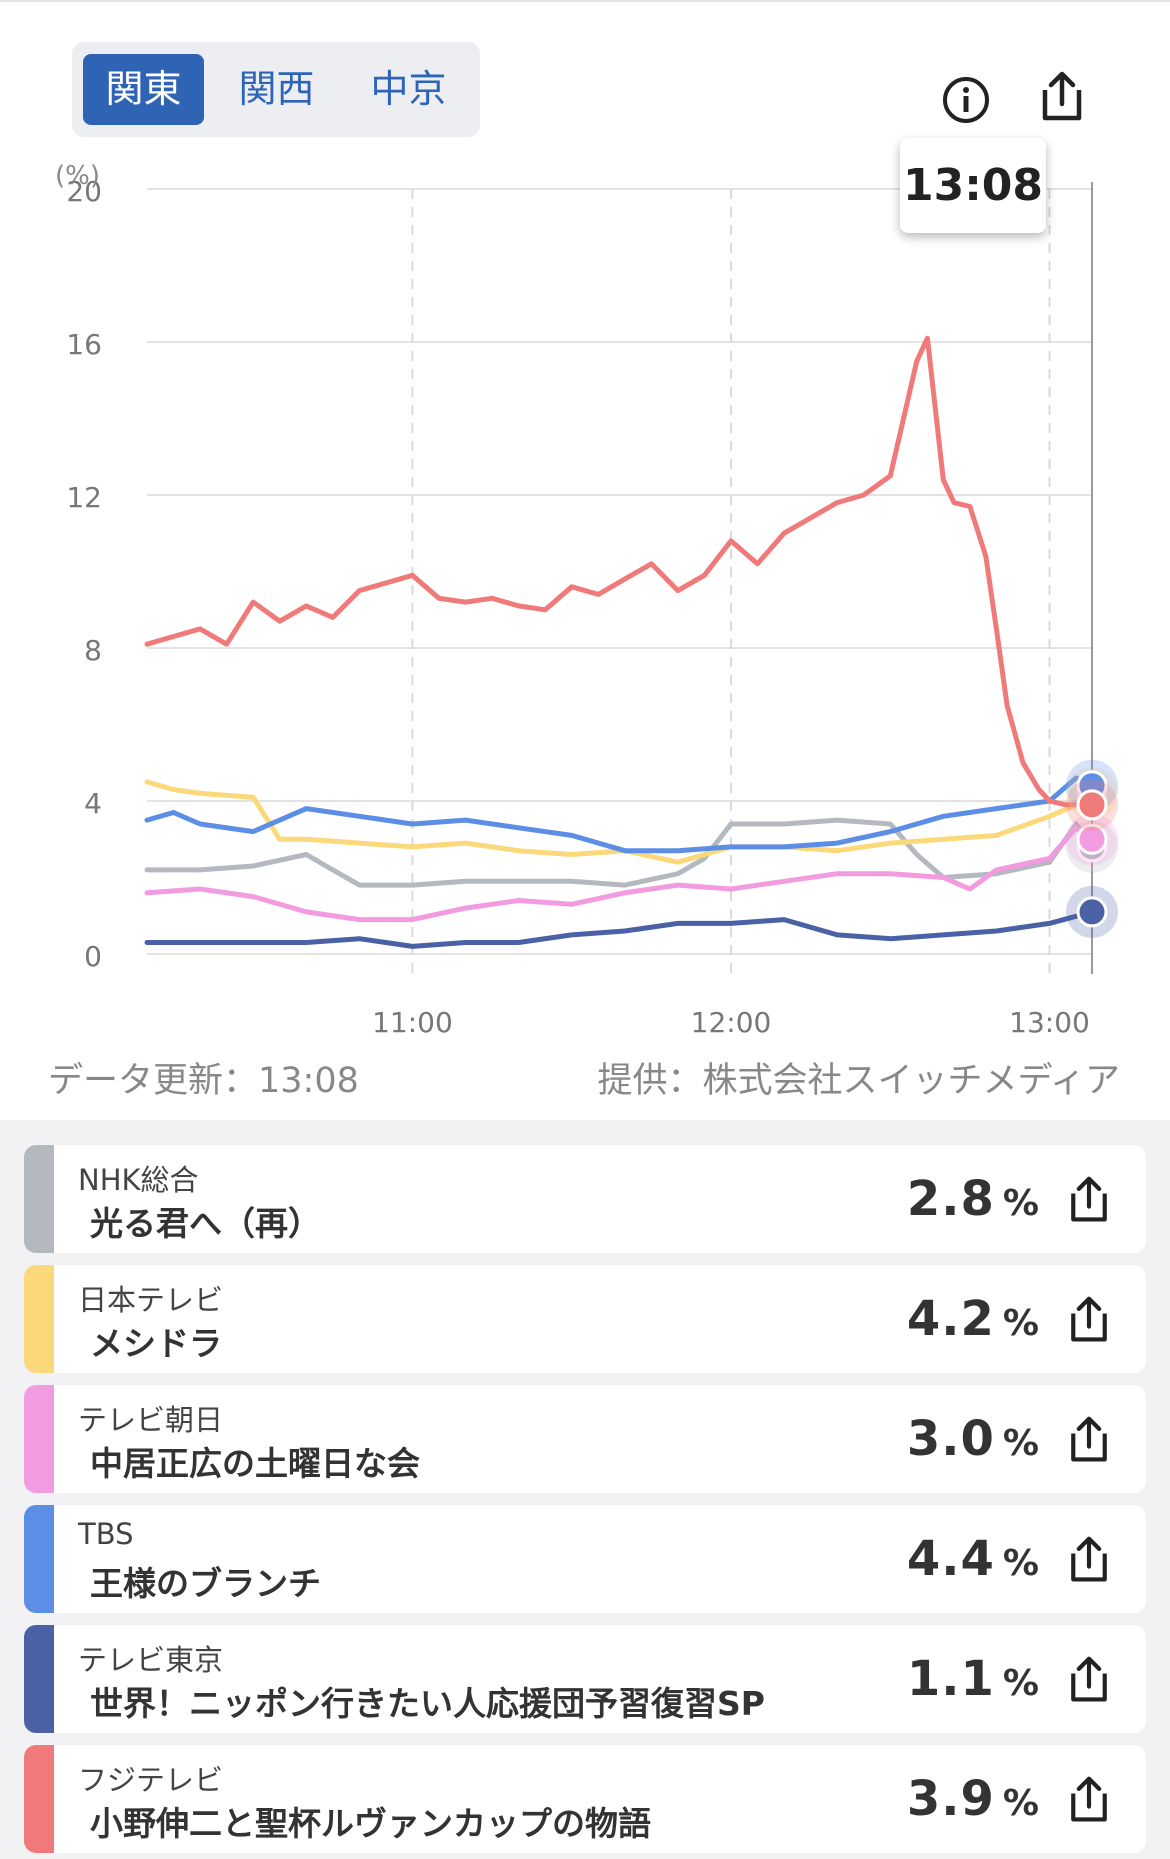  Describe the element at coordinates (138, 1180) in the screenshot. I see `channel-name: NHK総合` at that location.